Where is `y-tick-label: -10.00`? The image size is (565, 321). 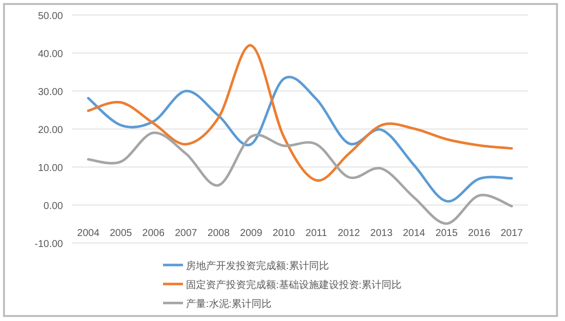
y-tick-label: -10.00 is located at coordinates (49, 244).